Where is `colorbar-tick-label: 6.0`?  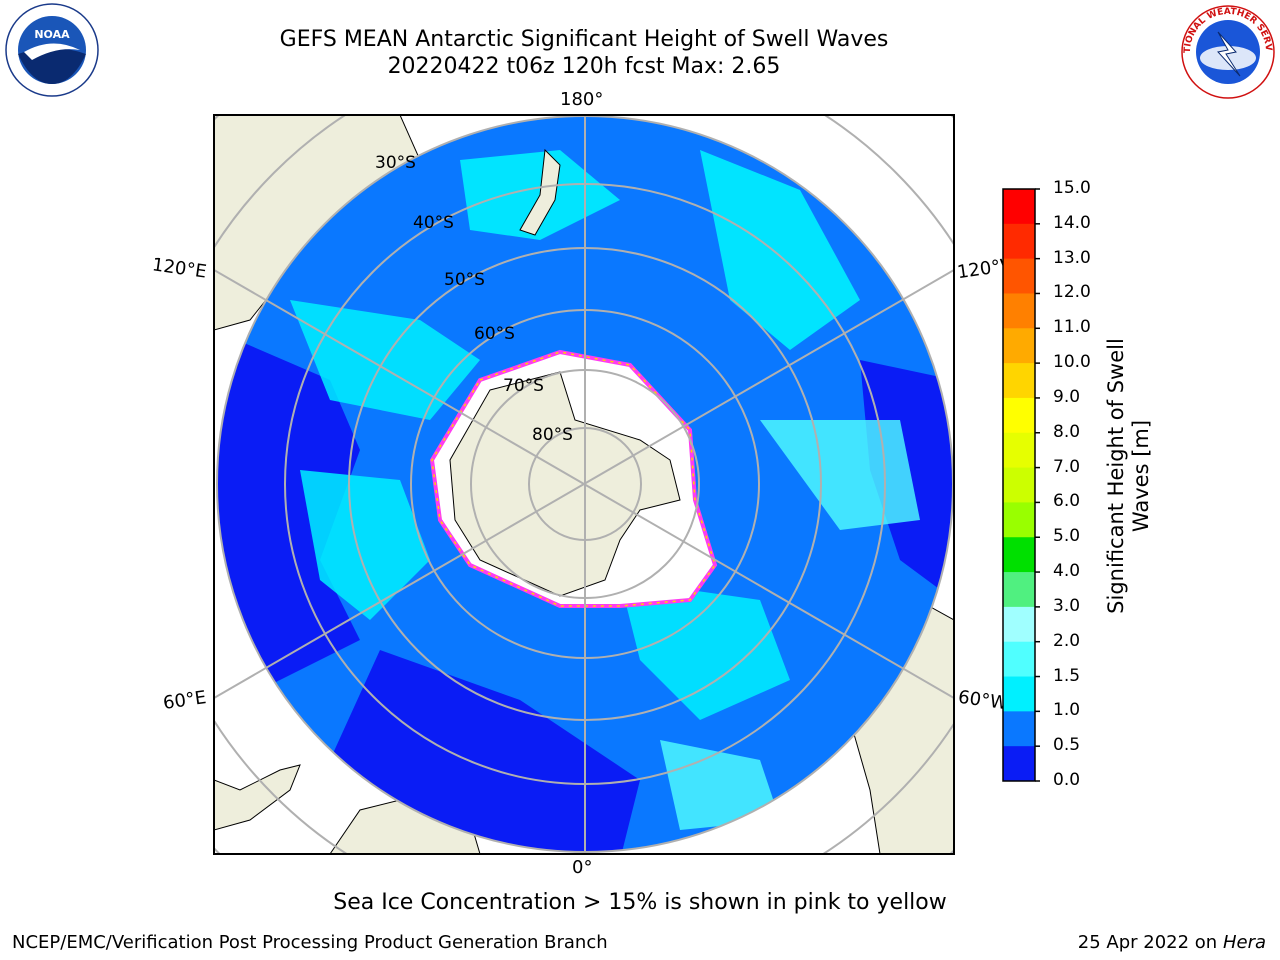
colorbar-tick-label: 6.0 is located at coordinates (1067, 501).